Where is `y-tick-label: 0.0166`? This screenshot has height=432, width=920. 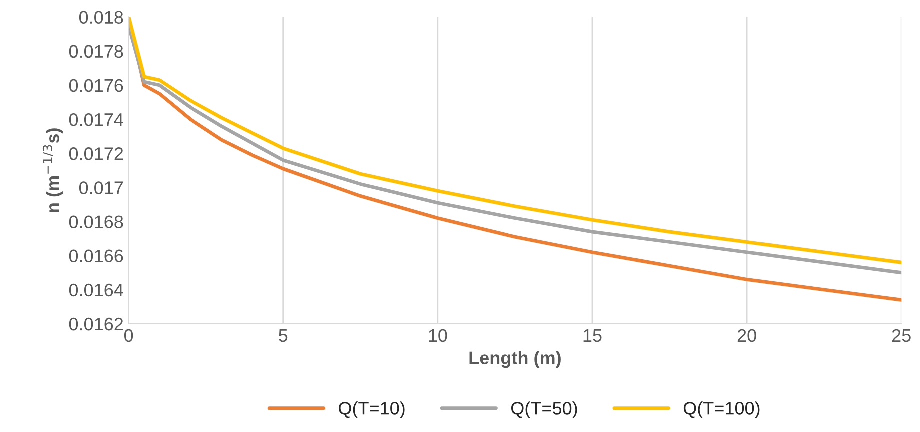
y-tick-label: 0.0166 is located at coordinates (96, 256).